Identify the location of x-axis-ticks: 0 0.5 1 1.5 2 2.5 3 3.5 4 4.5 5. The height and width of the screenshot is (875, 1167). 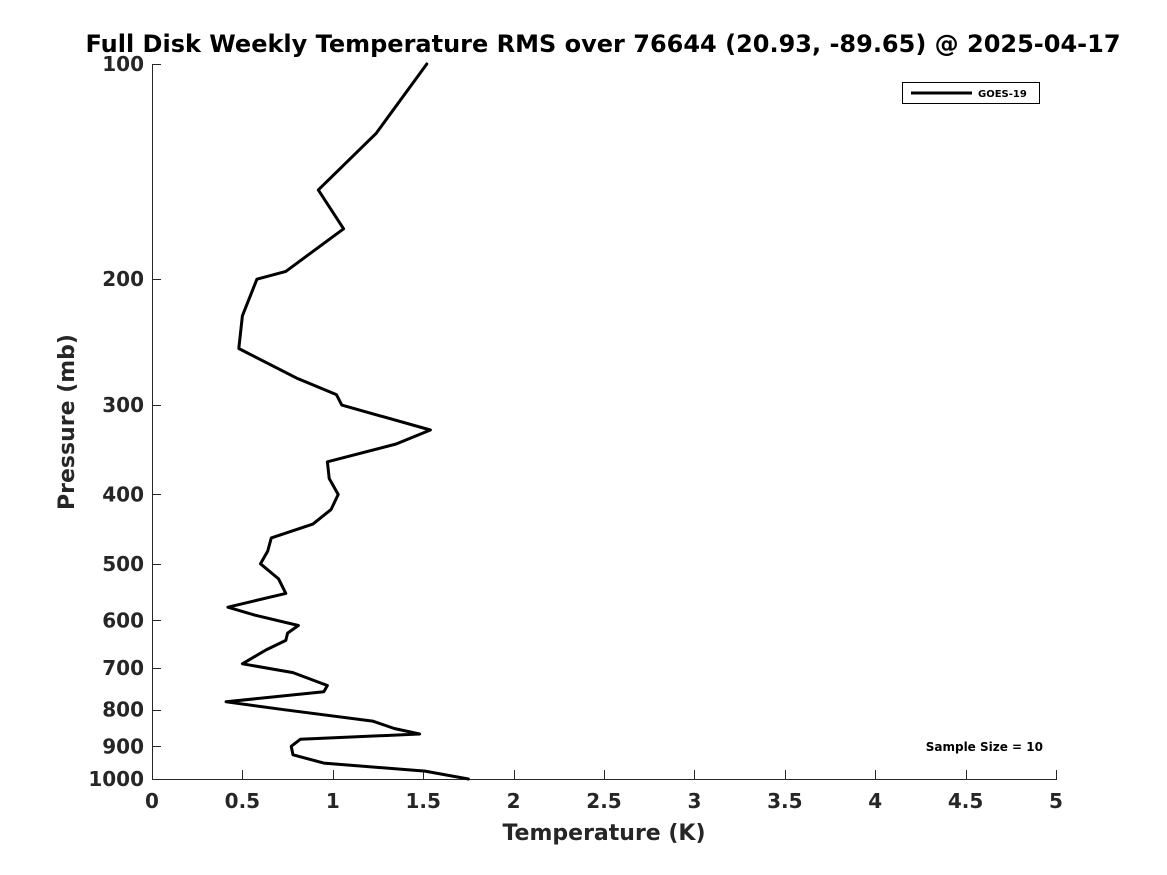
(604, 791).